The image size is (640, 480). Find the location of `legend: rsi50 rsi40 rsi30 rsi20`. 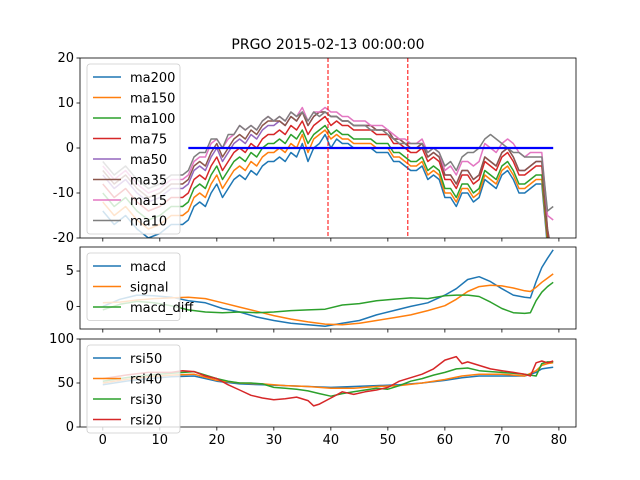

legend: rsi50 rsi40 rsi30 rsi20 is located at coordinates (133, 389).